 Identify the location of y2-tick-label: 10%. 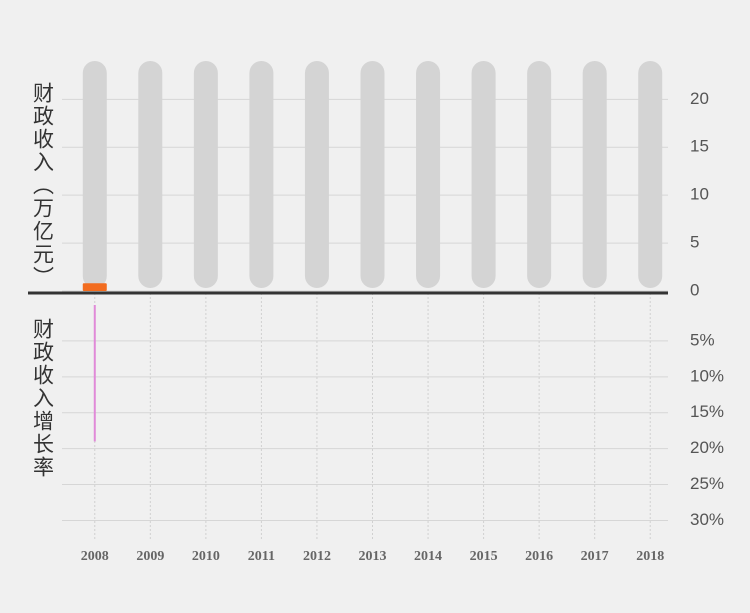
(707, 375).